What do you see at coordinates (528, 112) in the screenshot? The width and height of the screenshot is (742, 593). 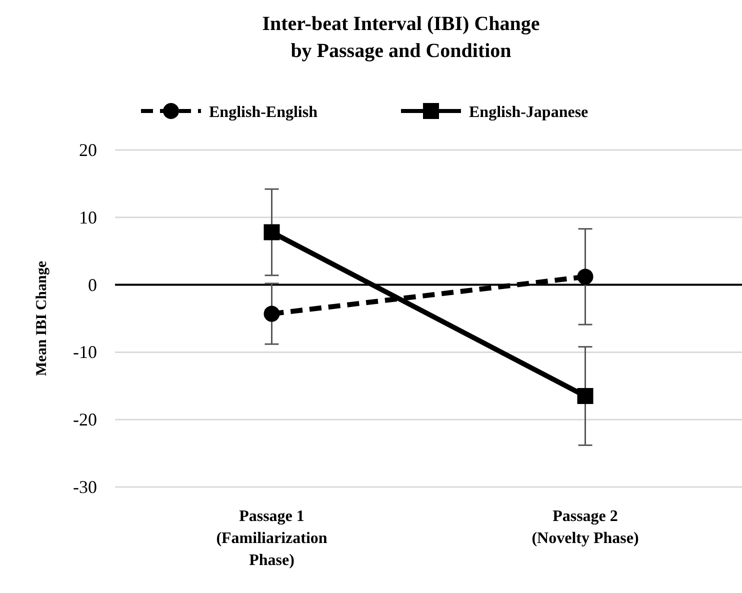 I see `legend-label: English-Japanese` at bounding box center [528, 112].